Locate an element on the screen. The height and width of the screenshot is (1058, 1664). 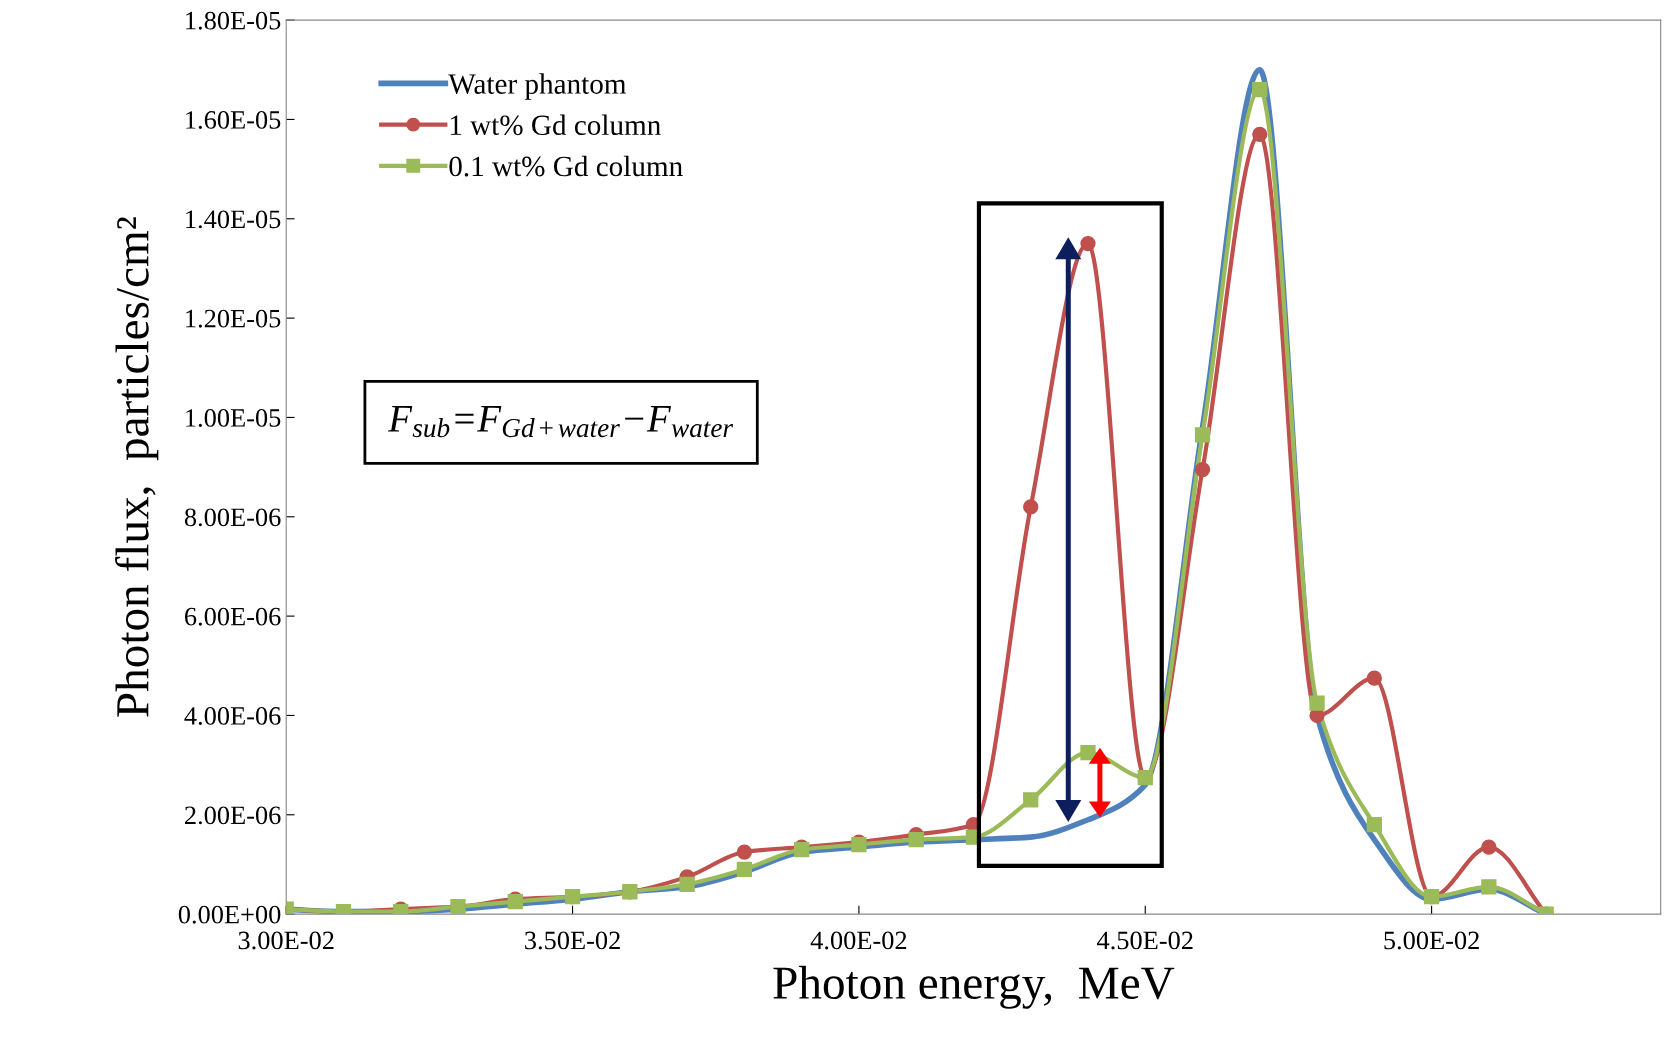
y-tick-label: 1.00E-05 is located at coordinates (233, 418).